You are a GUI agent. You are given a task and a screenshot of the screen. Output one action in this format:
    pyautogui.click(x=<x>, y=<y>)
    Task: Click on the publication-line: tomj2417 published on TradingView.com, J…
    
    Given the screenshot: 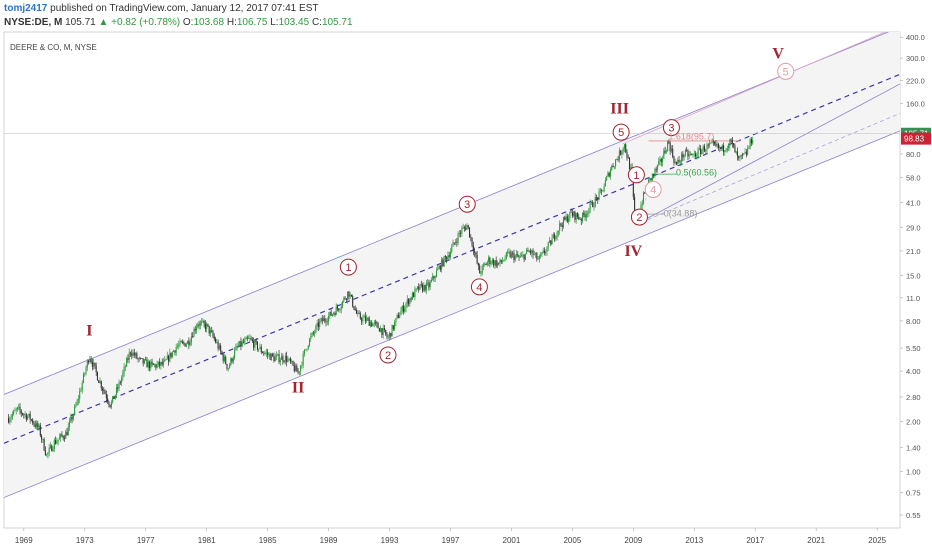 What is the action you would take?
    pyautogui.click(x=161, y=9)
    